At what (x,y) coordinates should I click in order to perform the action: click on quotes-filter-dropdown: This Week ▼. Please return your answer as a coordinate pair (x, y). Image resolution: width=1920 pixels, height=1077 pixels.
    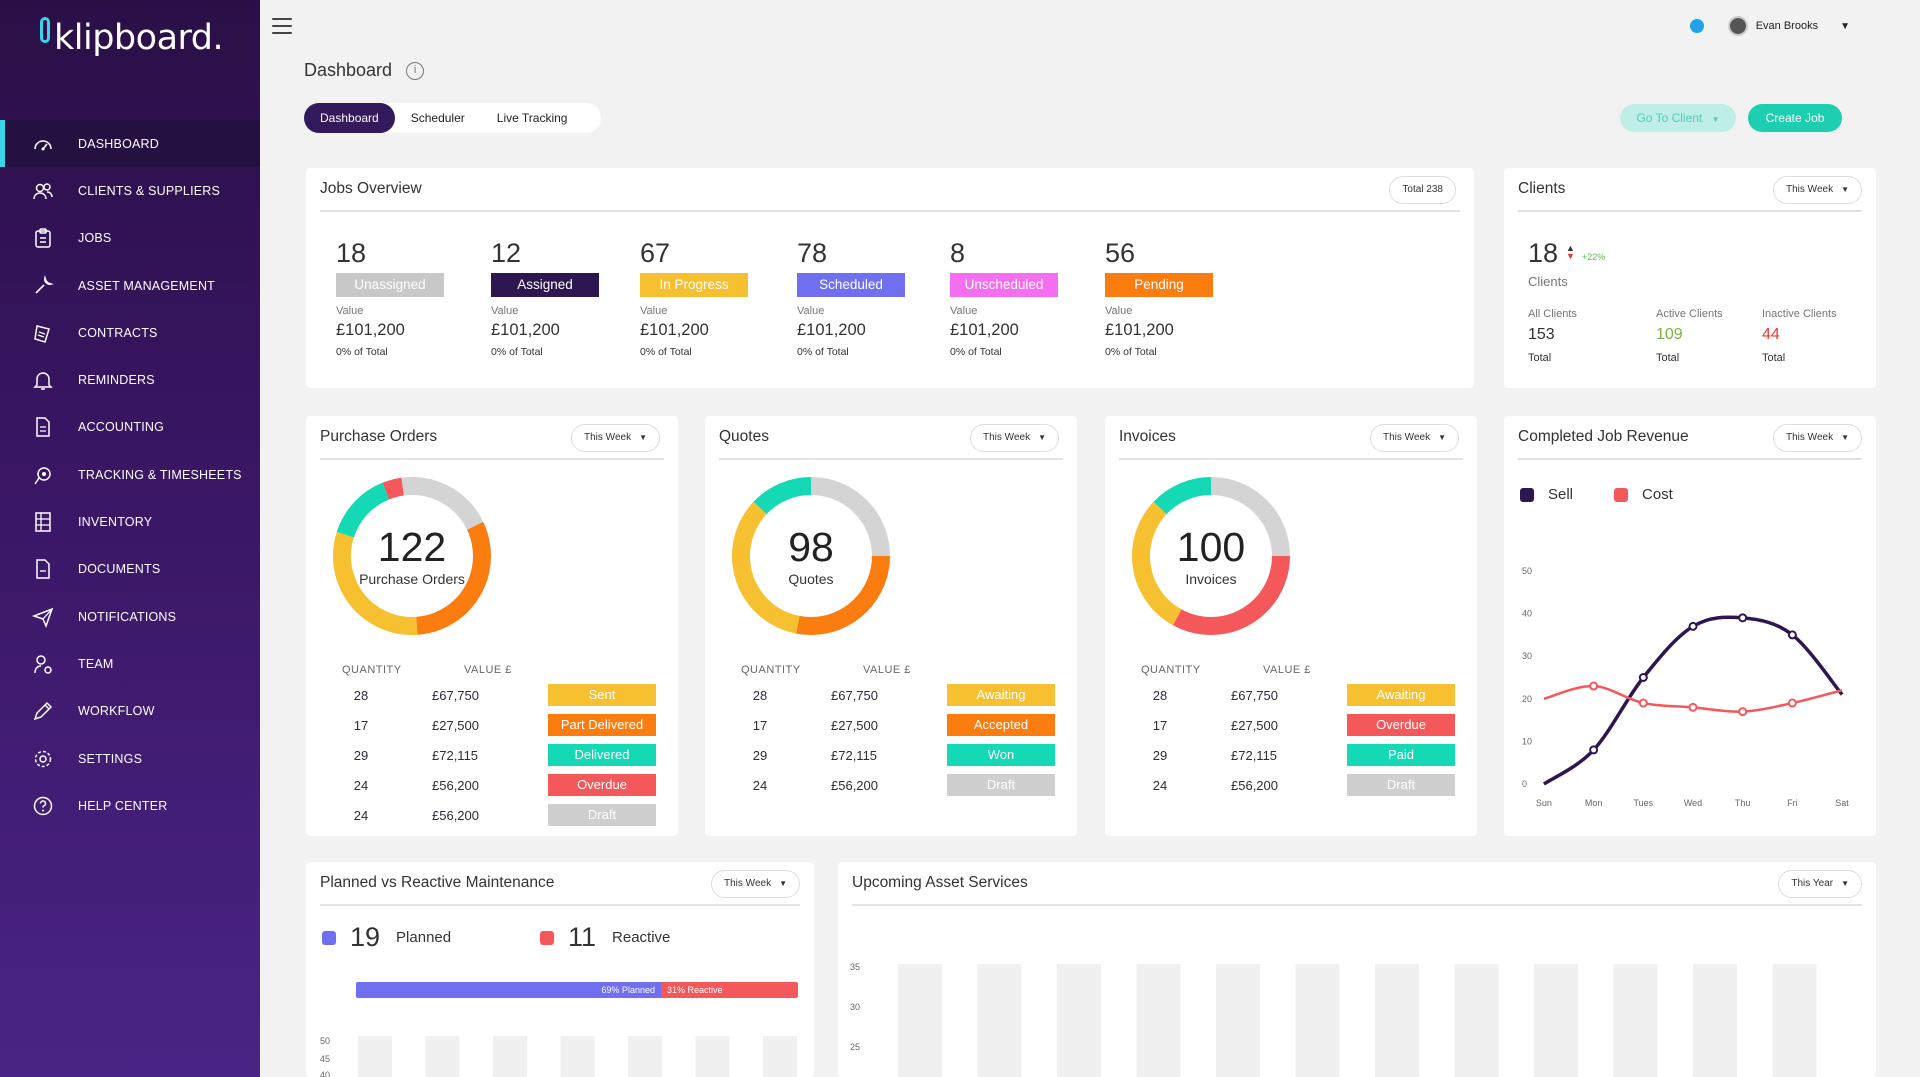
    Looking at the image, I should click on (1014, 438).